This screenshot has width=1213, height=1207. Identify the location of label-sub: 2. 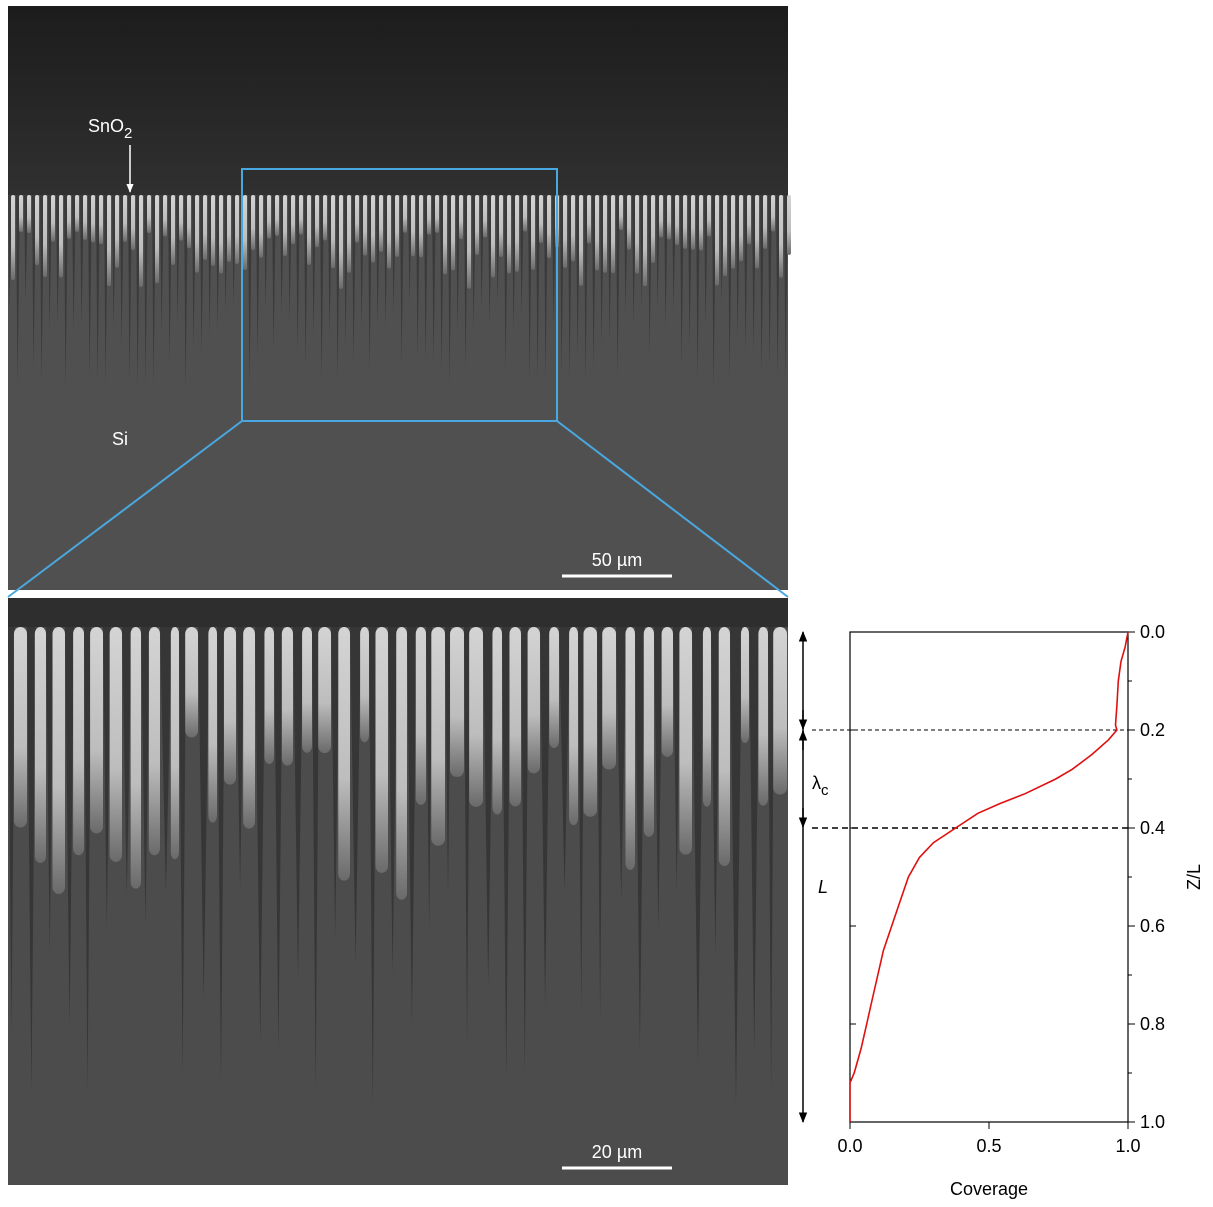
(128, 133).